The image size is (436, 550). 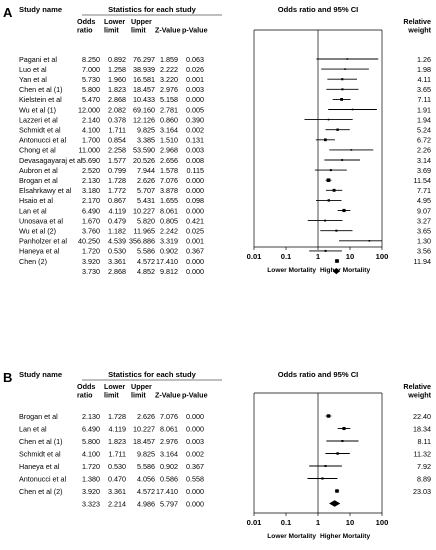 What do you see at coordinates (91, 478) in the screenshot?
I see `odds-ratio-value: 1.380` at bounding box center [91, 478].